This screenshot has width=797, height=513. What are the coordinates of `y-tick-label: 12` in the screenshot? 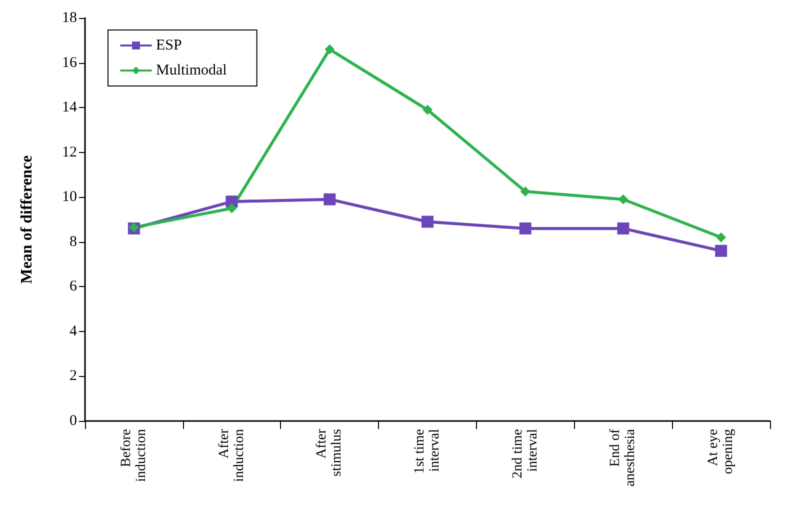 It's located at (69, 152).